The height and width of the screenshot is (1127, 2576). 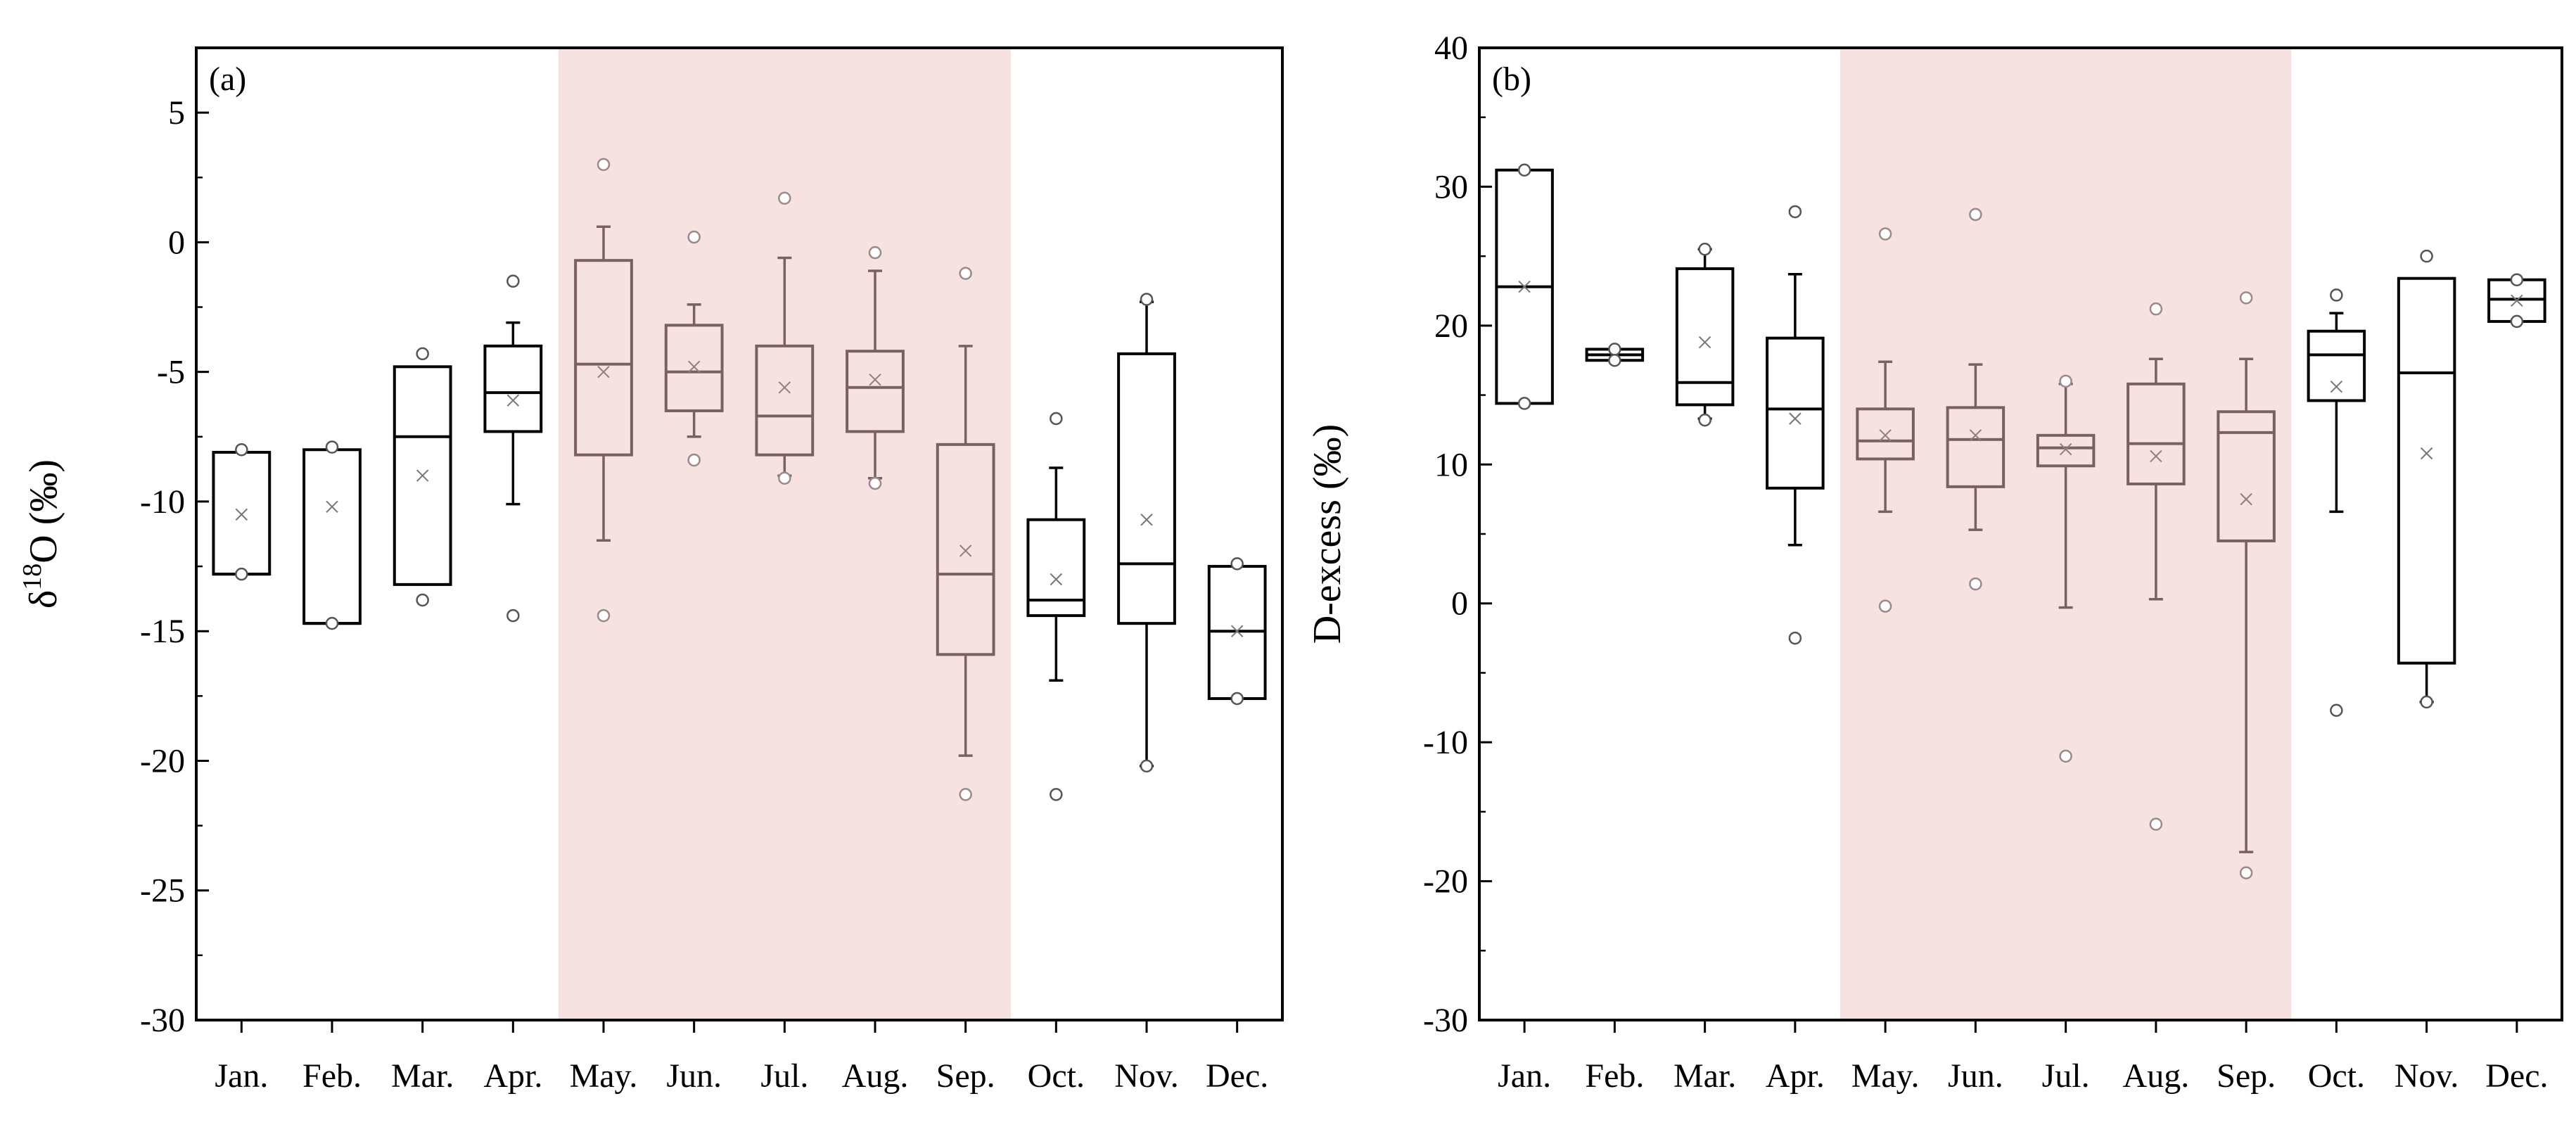 I want to click on y-tick-label: 30, so click(x=1451, y=187).